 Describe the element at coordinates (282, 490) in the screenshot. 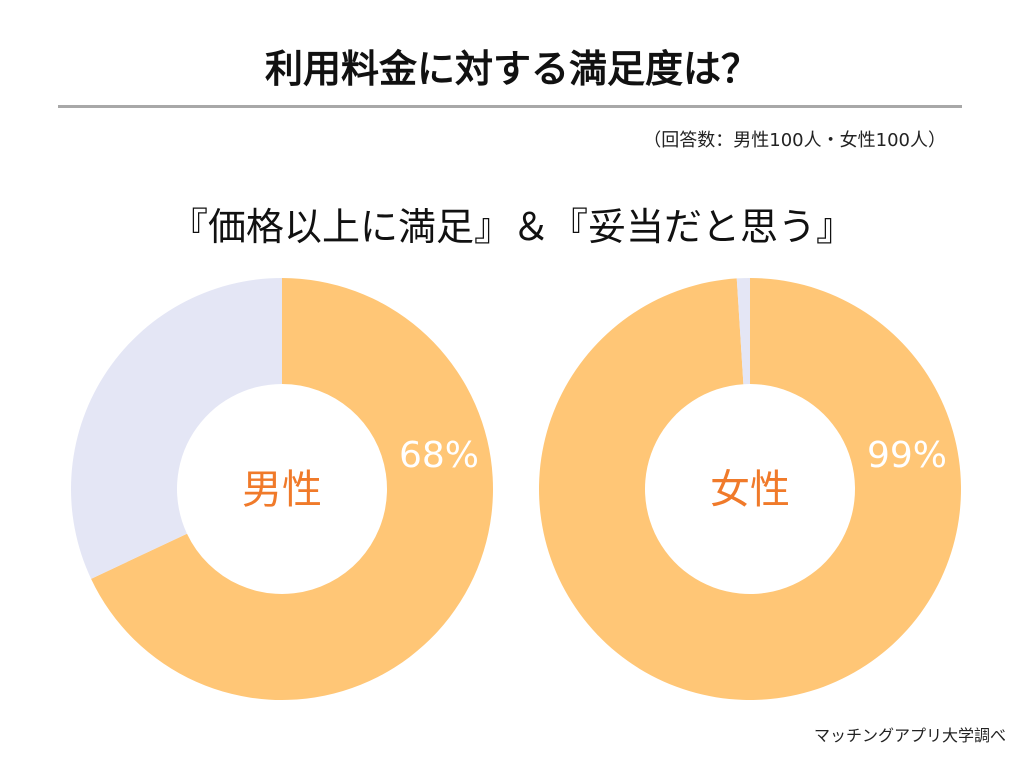

I see `center-label: 男性` at that location.